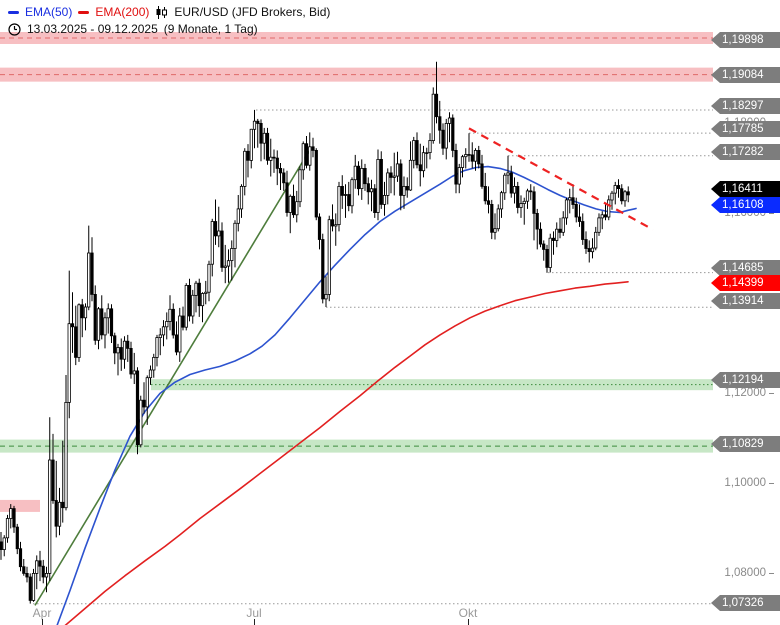 This screenshot has width=780, height=625. Describe the element at coordinates (745, 301) in the screenshot. I see `price-tag-level: 1,13914` at that location.